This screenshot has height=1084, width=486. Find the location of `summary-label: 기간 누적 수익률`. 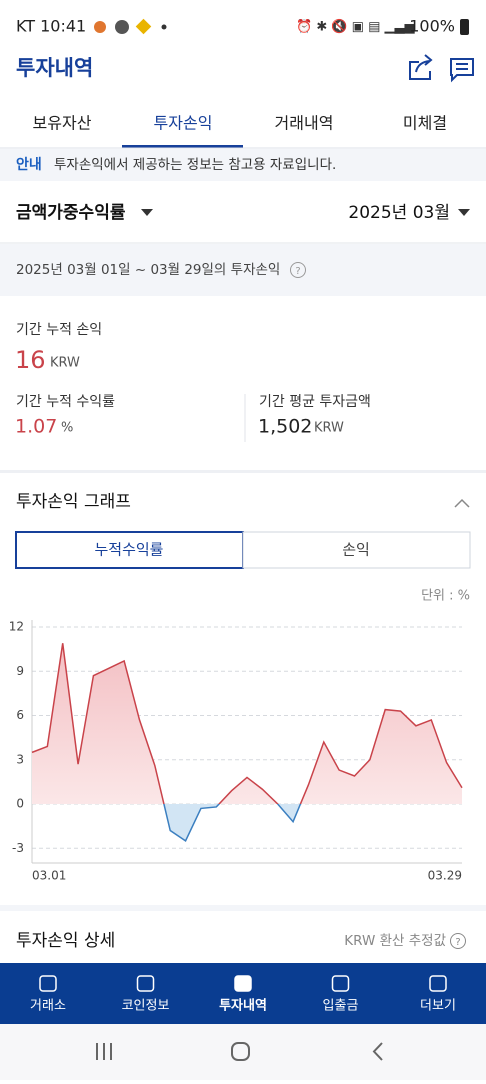

summary-label: 기간 누적 수익률 is located at coordinates (65, 402).